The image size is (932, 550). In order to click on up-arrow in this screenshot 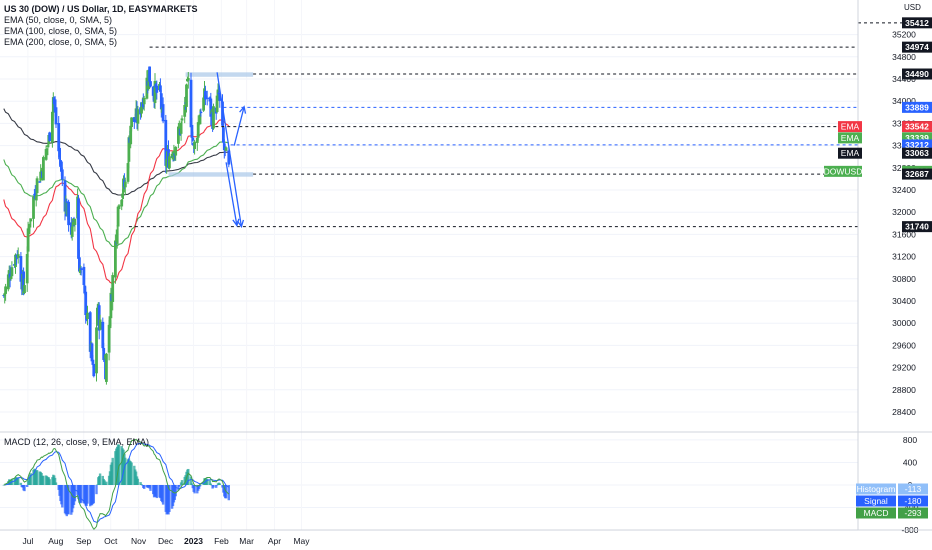, I will do `click(239, 126)`.